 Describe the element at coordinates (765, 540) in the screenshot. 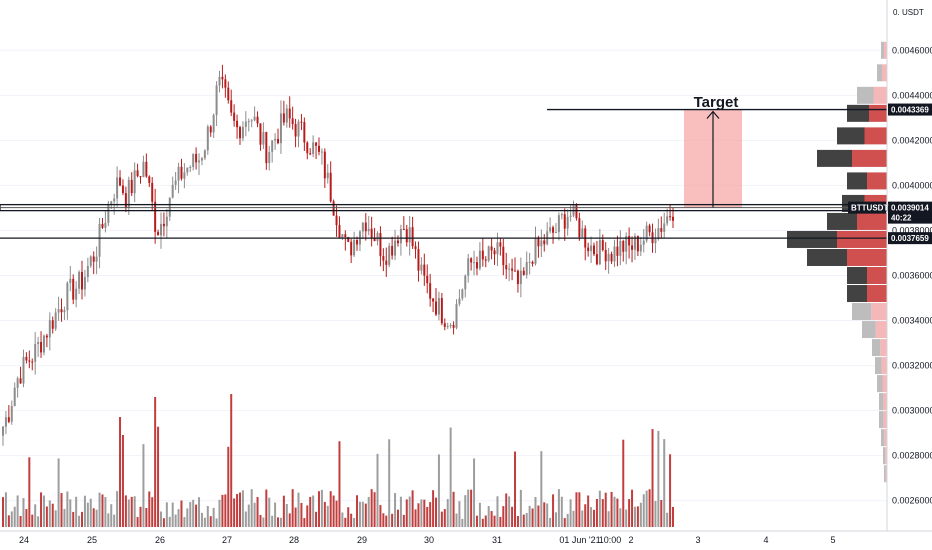

I see `x-tick-label: 4` at that location.